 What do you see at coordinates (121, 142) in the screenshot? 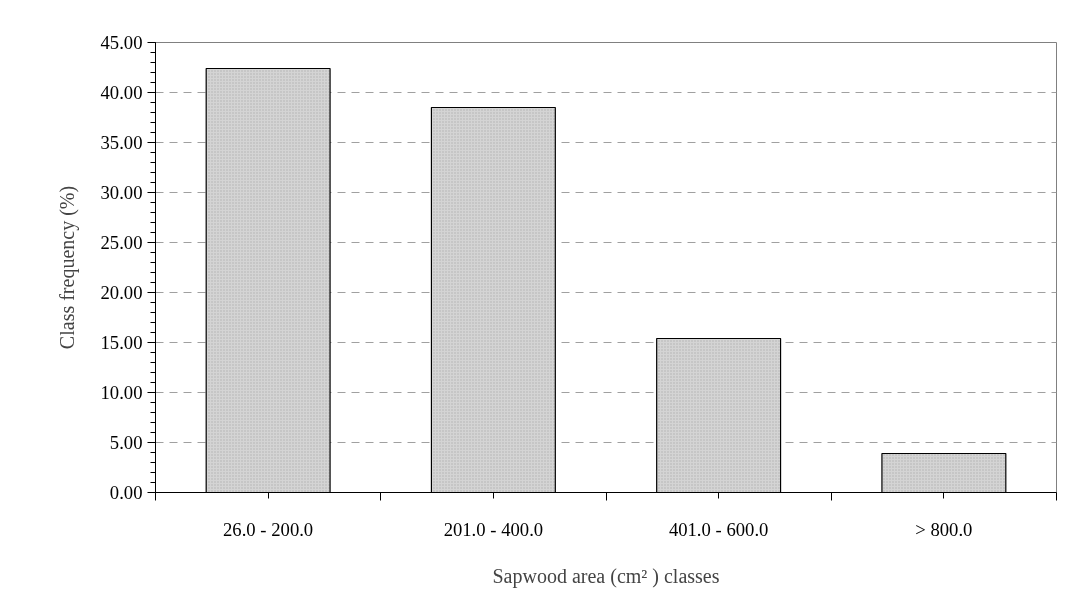
I see `y-tick-label: 35.00` at bounding box center [121, 142].